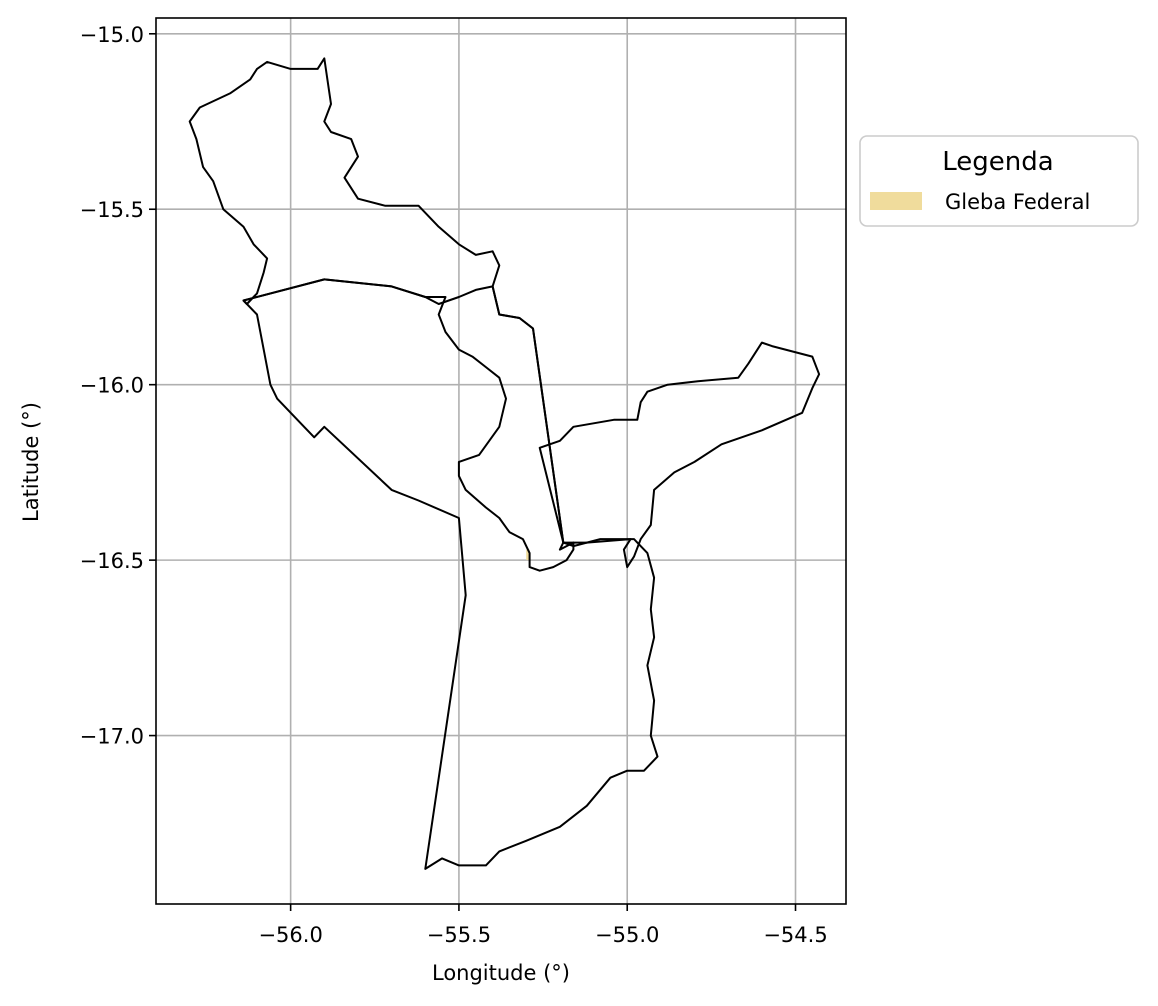 This screenshot has height=1006, width=1158. What do you see at coordinates (501, 973) in the screenshot?
I see `x-axis-label: Longitude (°)` at bounding box center [501, 973].